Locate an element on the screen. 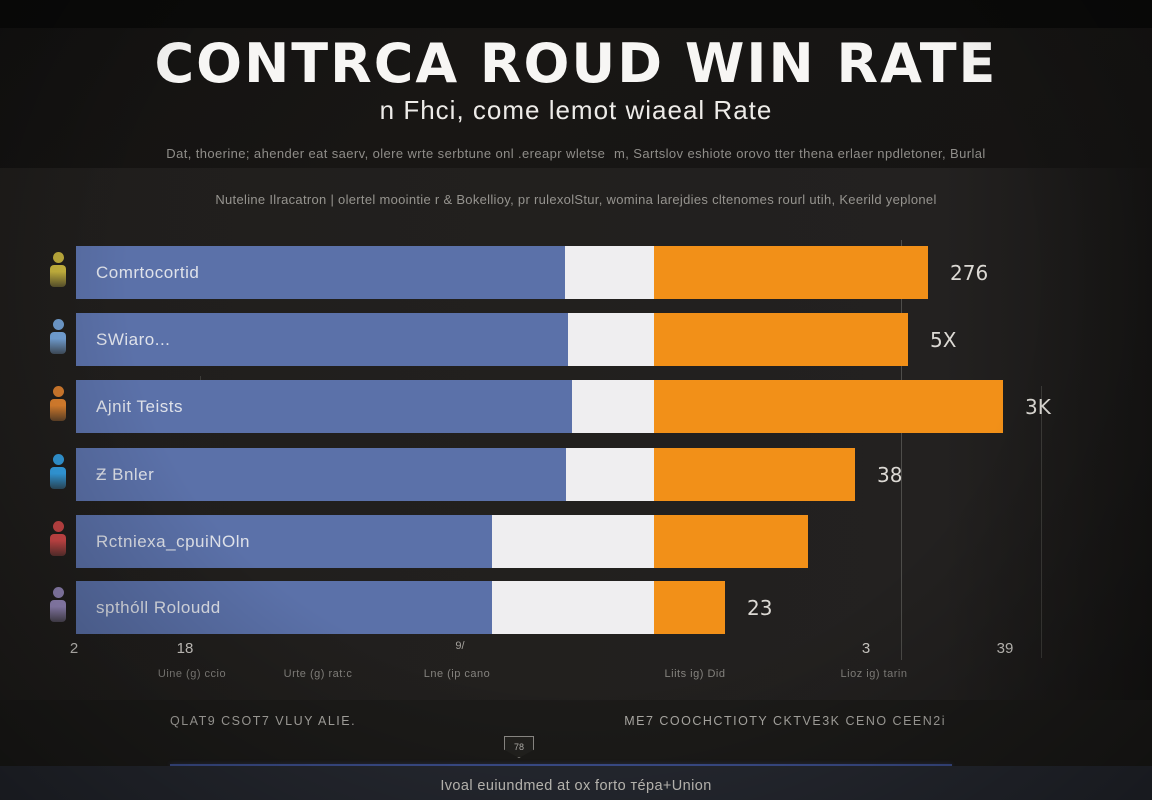 The width and height of the screenshot is (1152, 800). bar-row: Ajnit Teists 3K is located at coordinates (576, 406).